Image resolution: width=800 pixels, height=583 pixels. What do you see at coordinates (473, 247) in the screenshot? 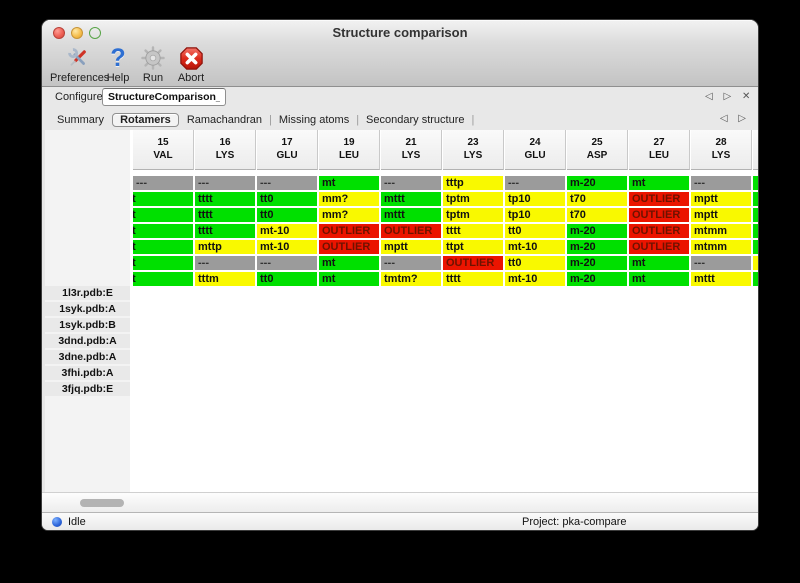
I see `rotamer-cell: ttpt` at bounding box center [473, 247].